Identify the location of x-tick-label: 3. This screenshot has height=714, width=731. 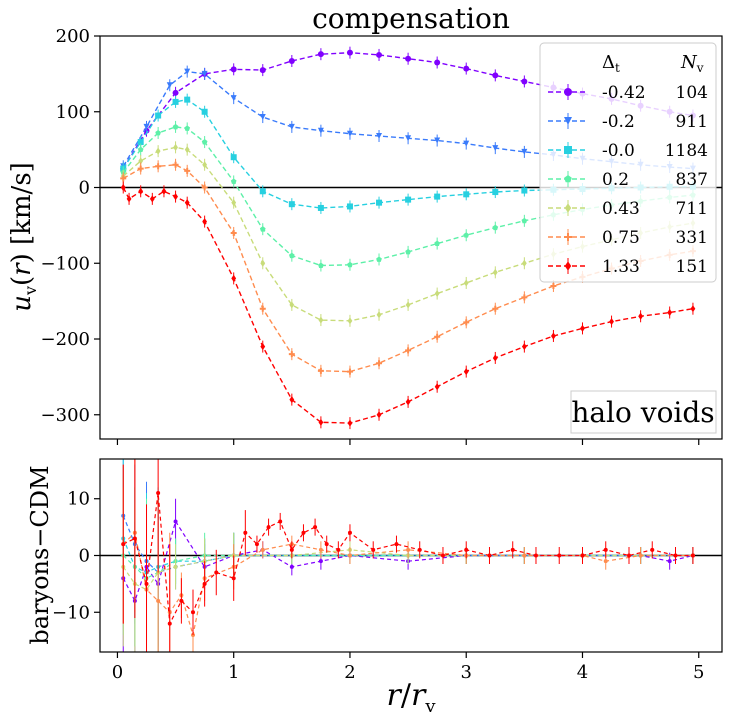
(465, 672).